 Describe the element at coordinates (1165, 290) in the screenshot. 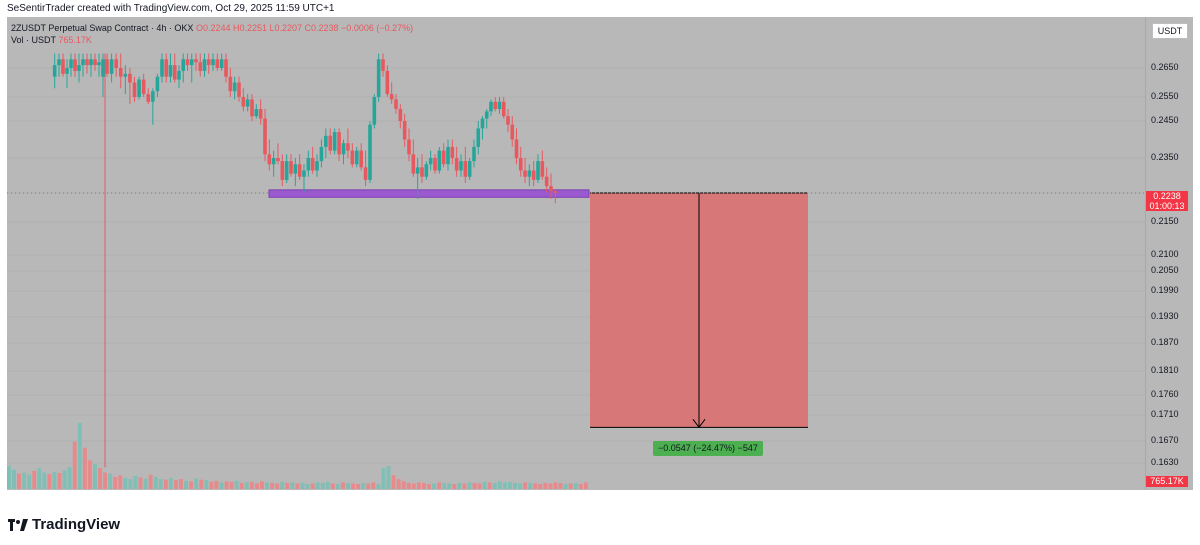

I see `y-tick-label: 0.1990` at that location.